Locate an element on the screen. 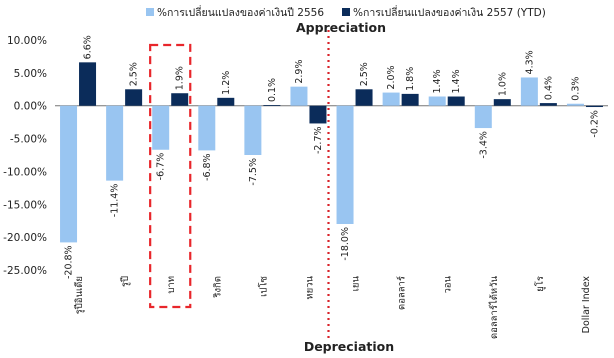  category-label: ดอลลาร์ไต้หวัน is located at coordinates (494, 307).